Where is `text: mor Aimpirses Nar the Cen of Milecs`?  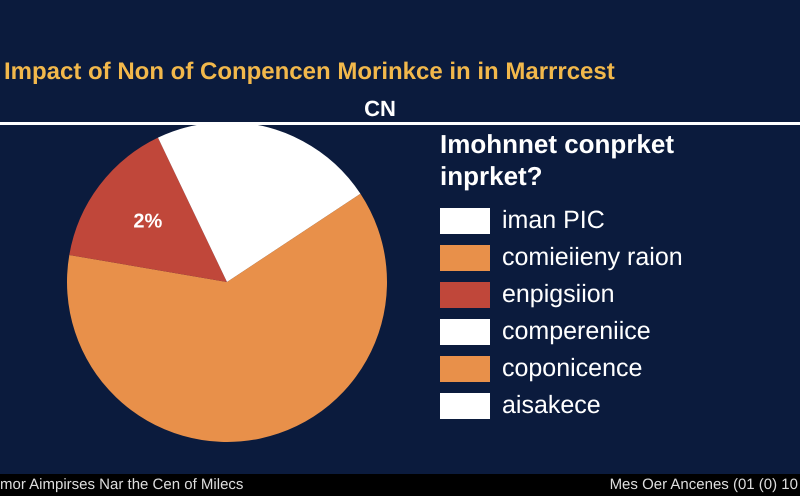
text: mor Aimpirses Nar the Cen of Milecs is located at coordinates (122, 484).